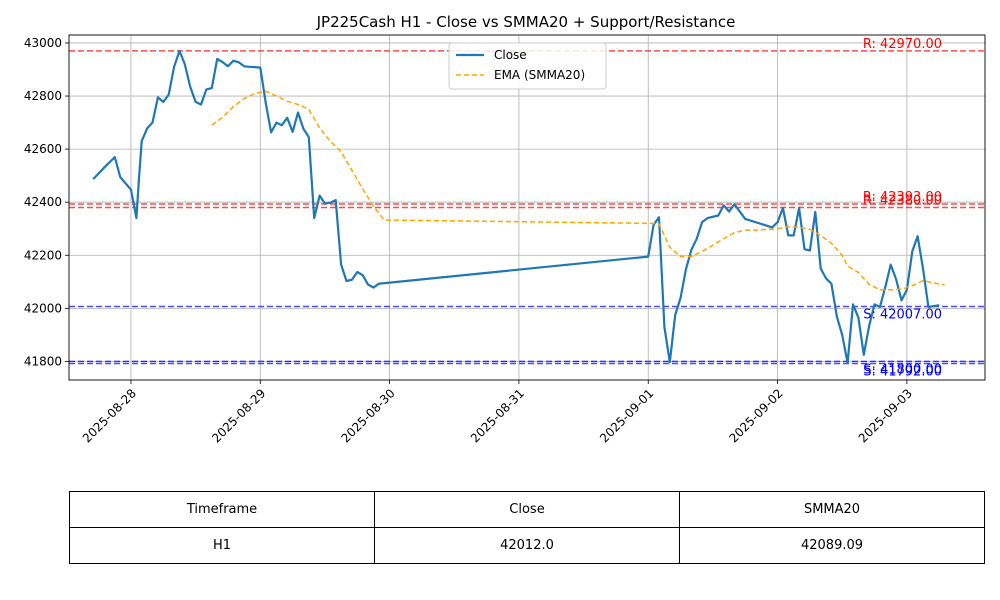 Image resolution: width=1000 pixels, height=600 pixels. Describe the element at coordinates (510, 55) in the screenshot. I see `legend-label: Close` at that location.